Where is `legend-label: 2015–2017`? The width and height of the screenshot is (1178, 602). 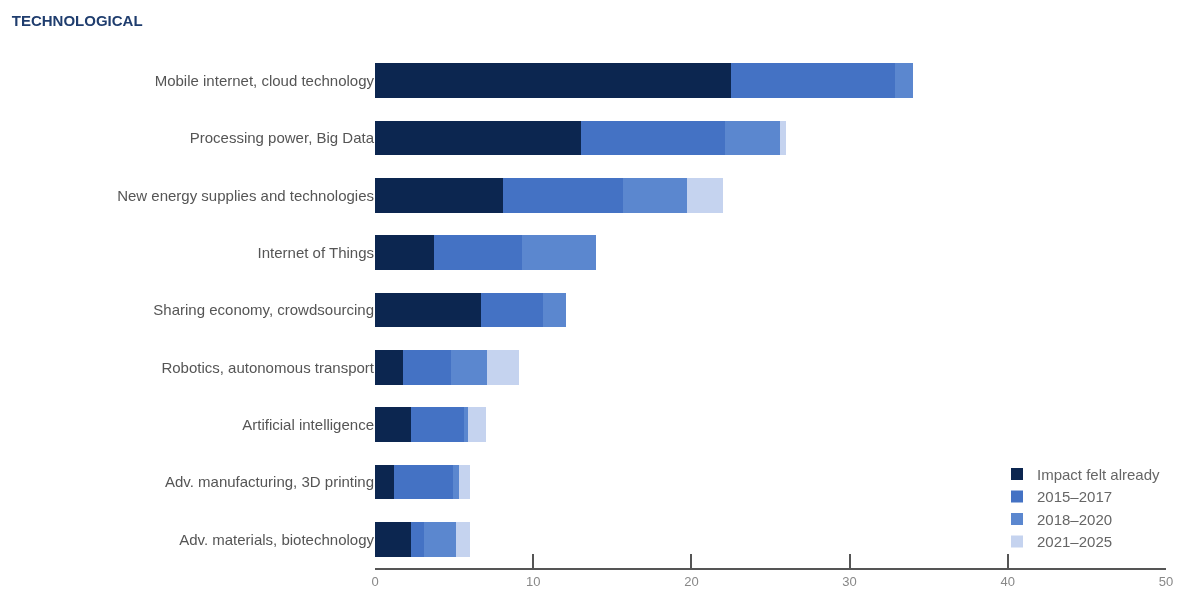 legend-label: 2015–2017 is located at coordinates (1075, 497).